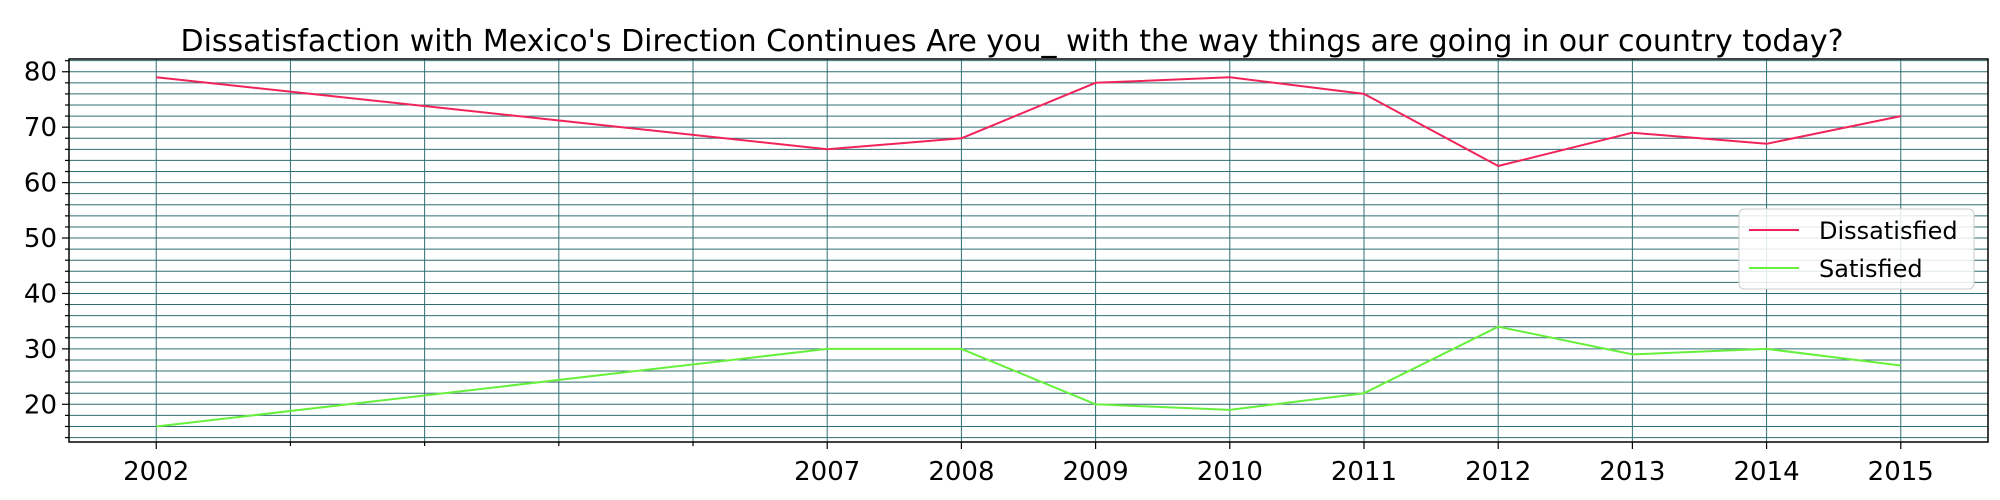 This screenshot has width=2000, height=500. Describe the element at coordinates (40, 294) in the screenshot. I see `y-tick-label: 40` at that location.